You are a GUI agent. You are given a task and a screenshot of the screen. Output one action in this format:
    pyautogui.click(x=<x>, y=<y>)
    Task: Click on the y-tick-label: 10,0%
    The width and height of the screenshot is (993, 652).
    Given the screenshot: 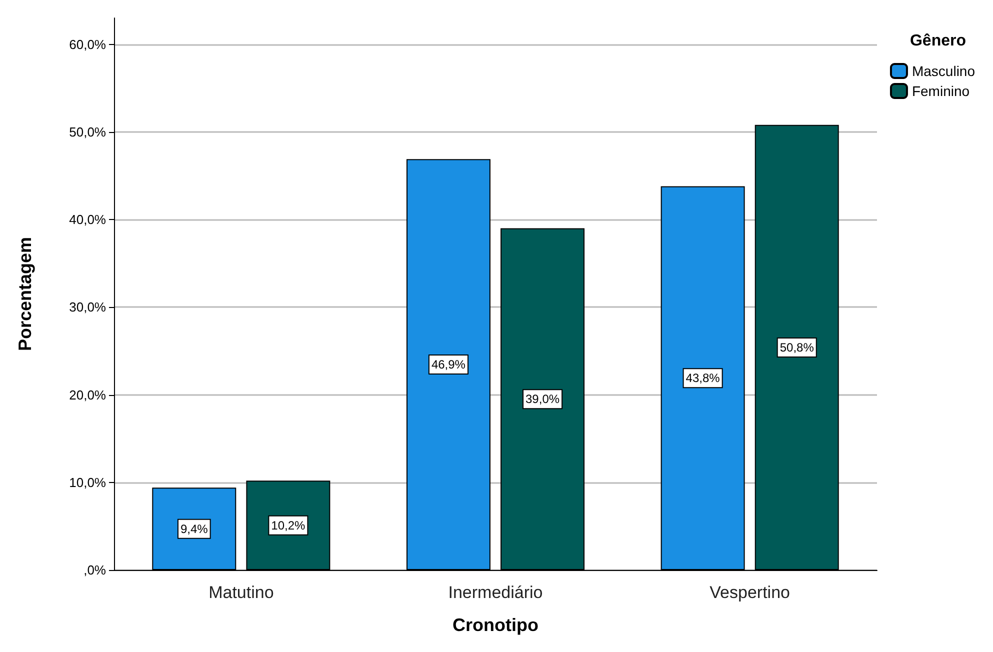 What is the action you would take?
    pyautogui.click(x=87, y=482)
    